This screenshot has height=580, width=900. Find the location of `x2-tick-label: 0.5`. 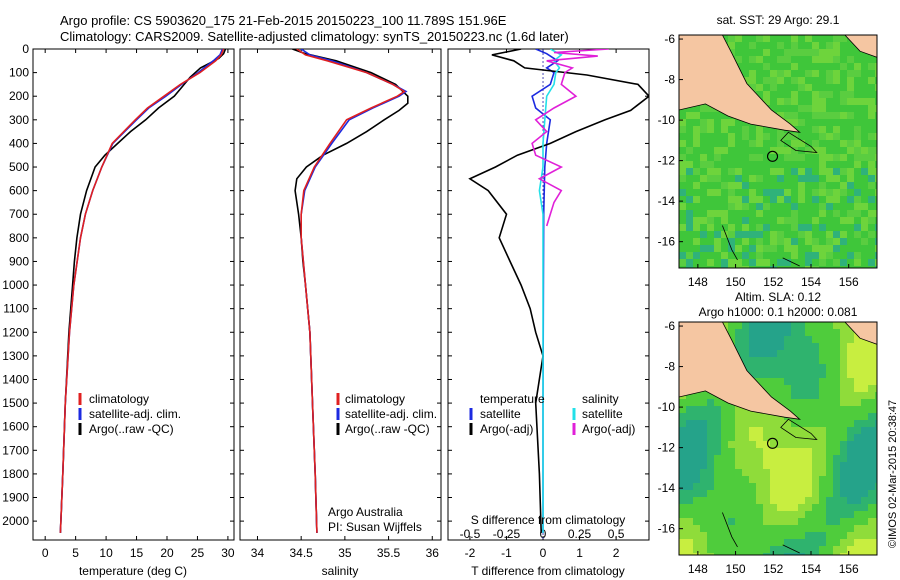

x2-tick-label: 0.5 is located at coordinates (616, 534).